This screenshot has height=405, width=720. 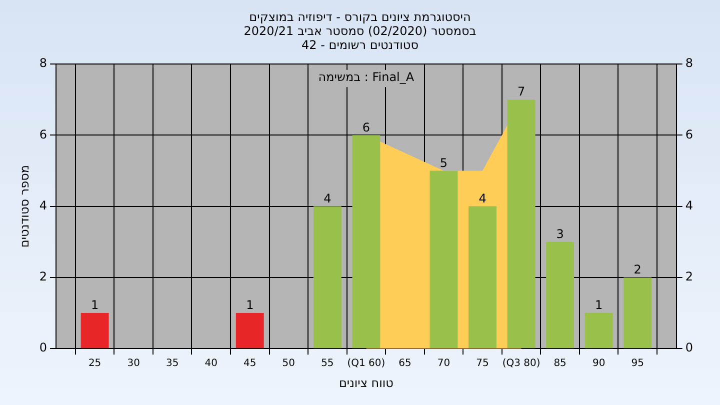 What do you see at coordinates (211, 364) in the screenshot?
I see `x-tick-label: 40` at bounding box center [211, 364].